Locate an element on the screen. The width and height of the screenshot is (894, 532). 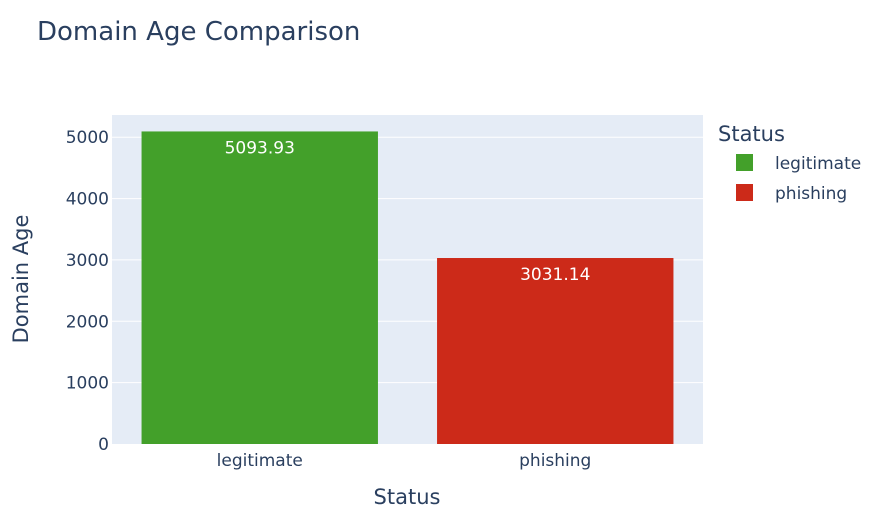
bar-phishing is located at coordinates (555, 351).